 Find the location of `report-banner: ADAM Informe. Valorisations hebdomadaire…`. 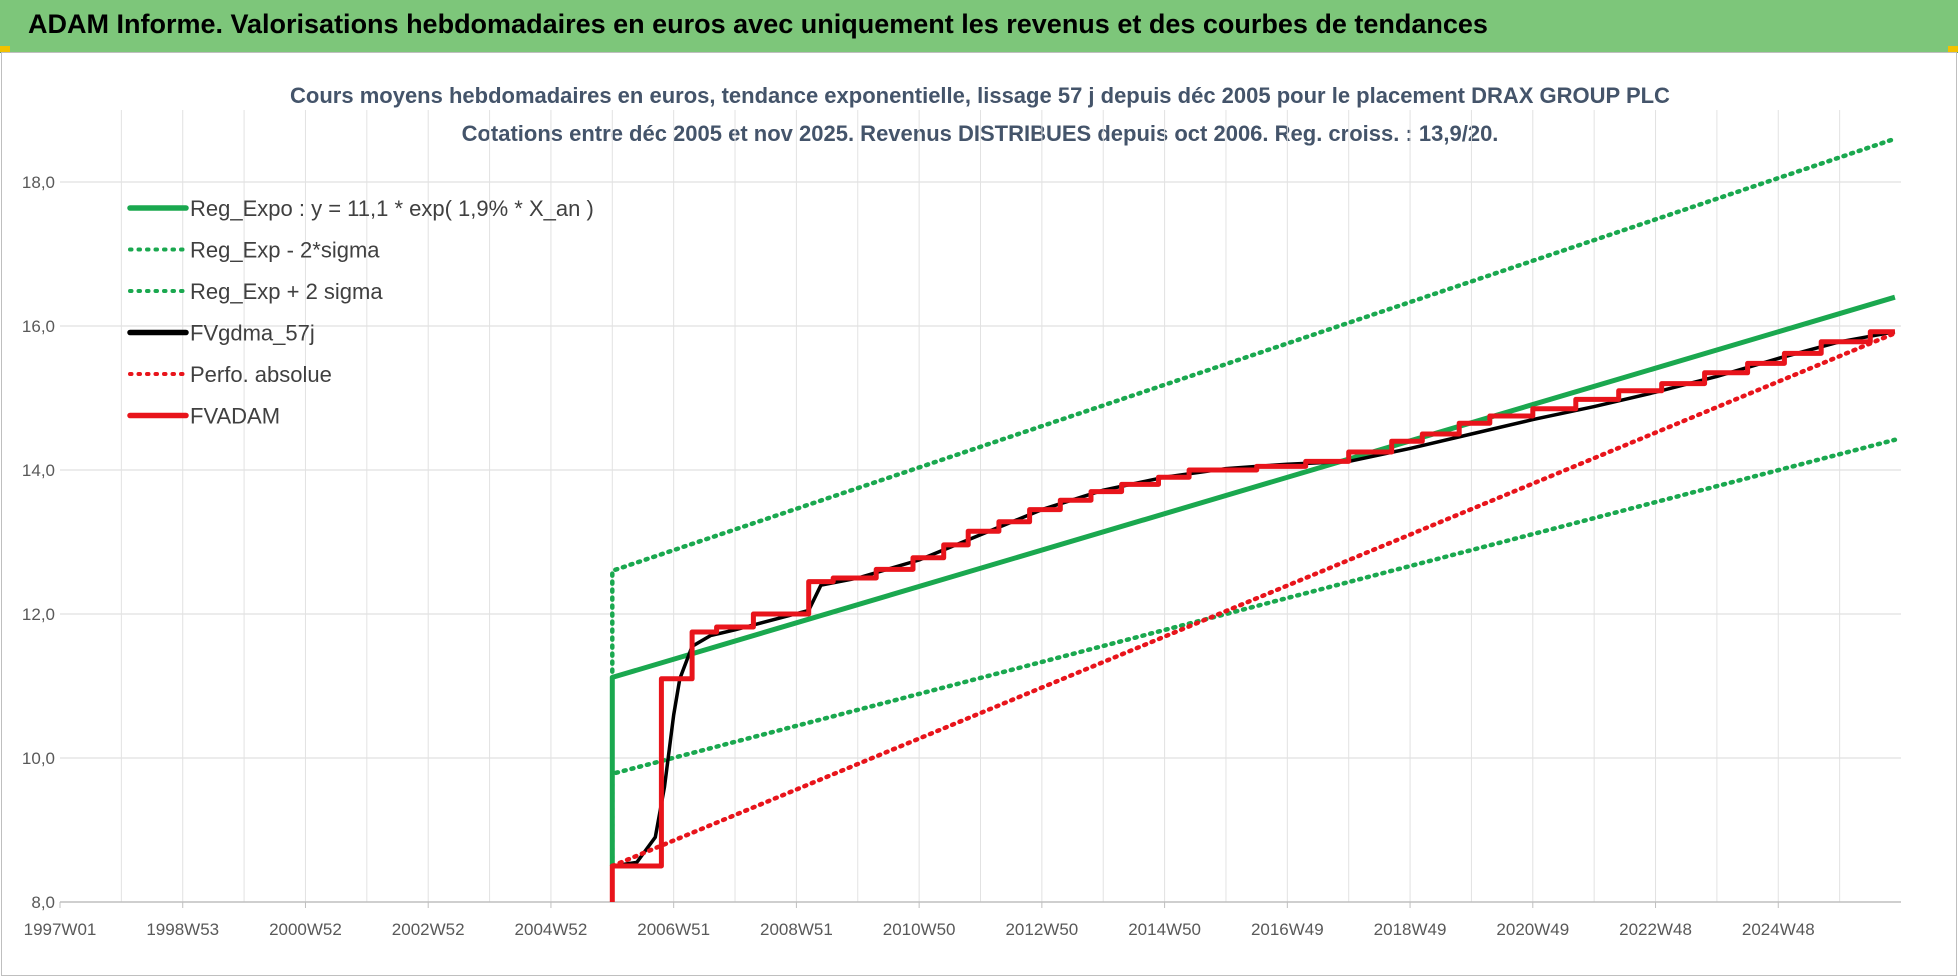

report-banner: ADAM Informe. Valorisations hebdomadaire… is located at coordinates (979, 26).